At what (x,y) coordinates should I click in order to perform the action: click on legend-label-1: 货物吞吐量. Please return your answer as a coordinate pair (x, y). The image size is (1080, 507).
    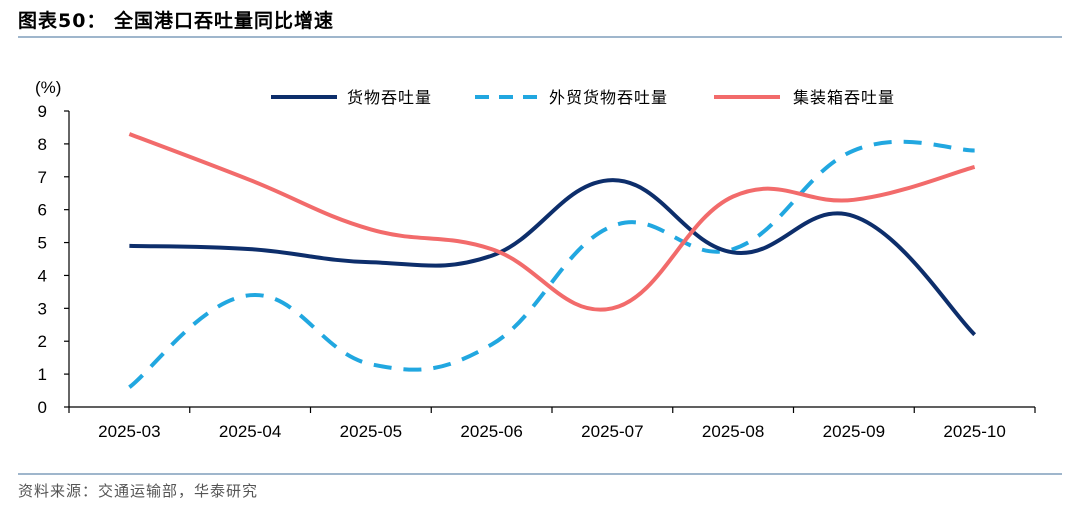
    Looking at the image, I should click on (389, 97).